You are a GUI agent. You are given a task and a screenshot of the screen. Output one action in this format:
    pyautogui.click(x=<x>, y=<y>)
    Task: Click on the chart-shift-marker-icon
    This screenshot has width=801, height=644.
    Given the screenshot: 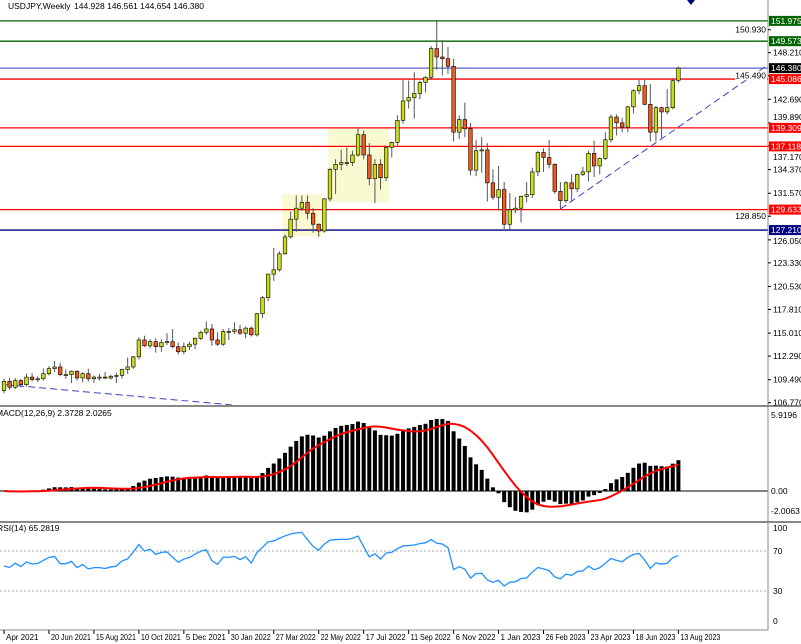 What is the action you would take?
    pyautogui.click(x=691, y=2)
    